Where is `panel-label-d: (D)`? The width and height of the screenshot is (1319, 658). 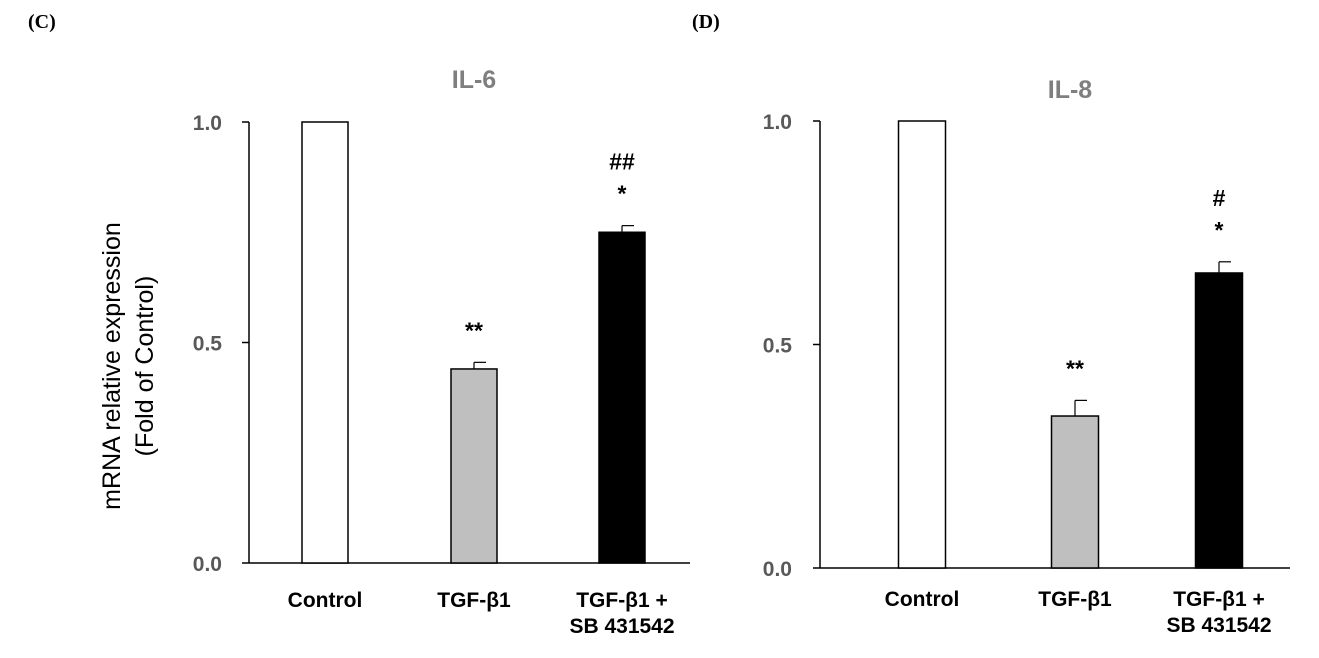 panel-label-d: (D) is located at coordinates (706, 22).